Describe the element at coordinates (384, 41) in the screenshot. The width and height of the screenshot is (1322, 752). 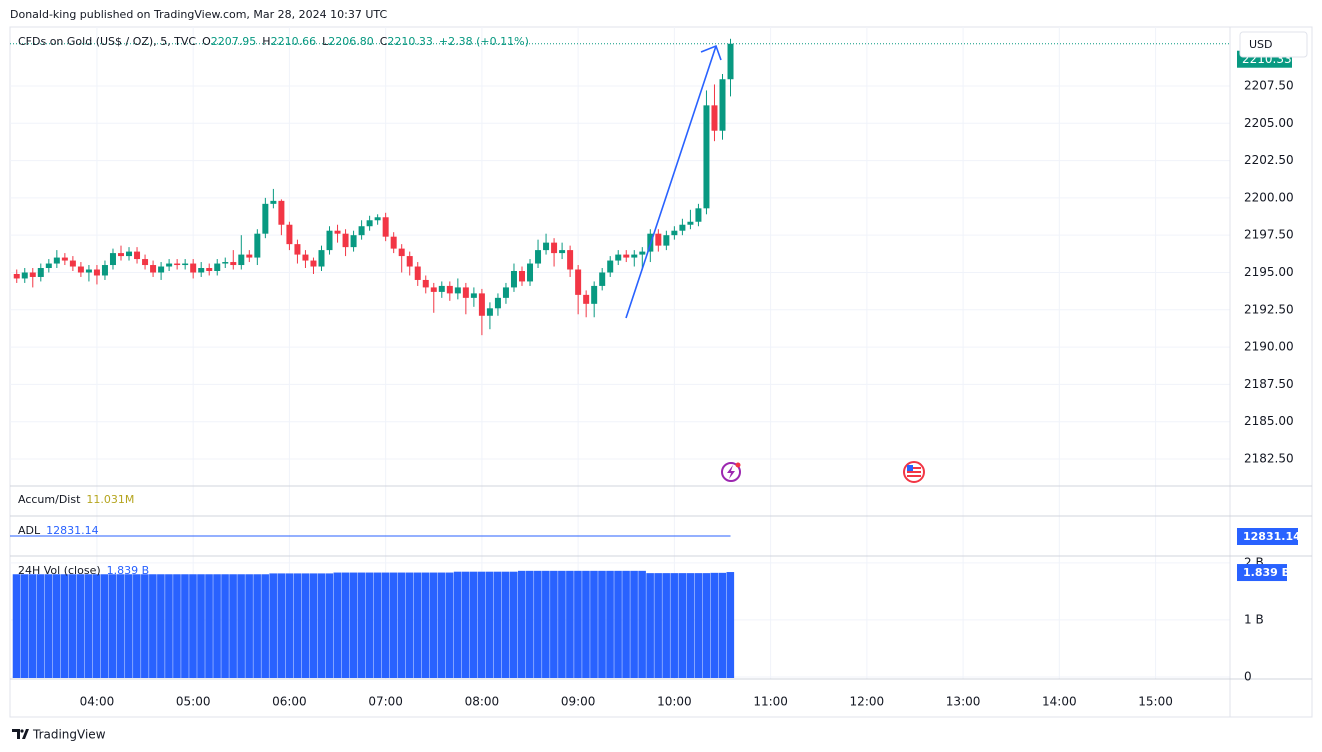
I see `legend-part: C` at that location.